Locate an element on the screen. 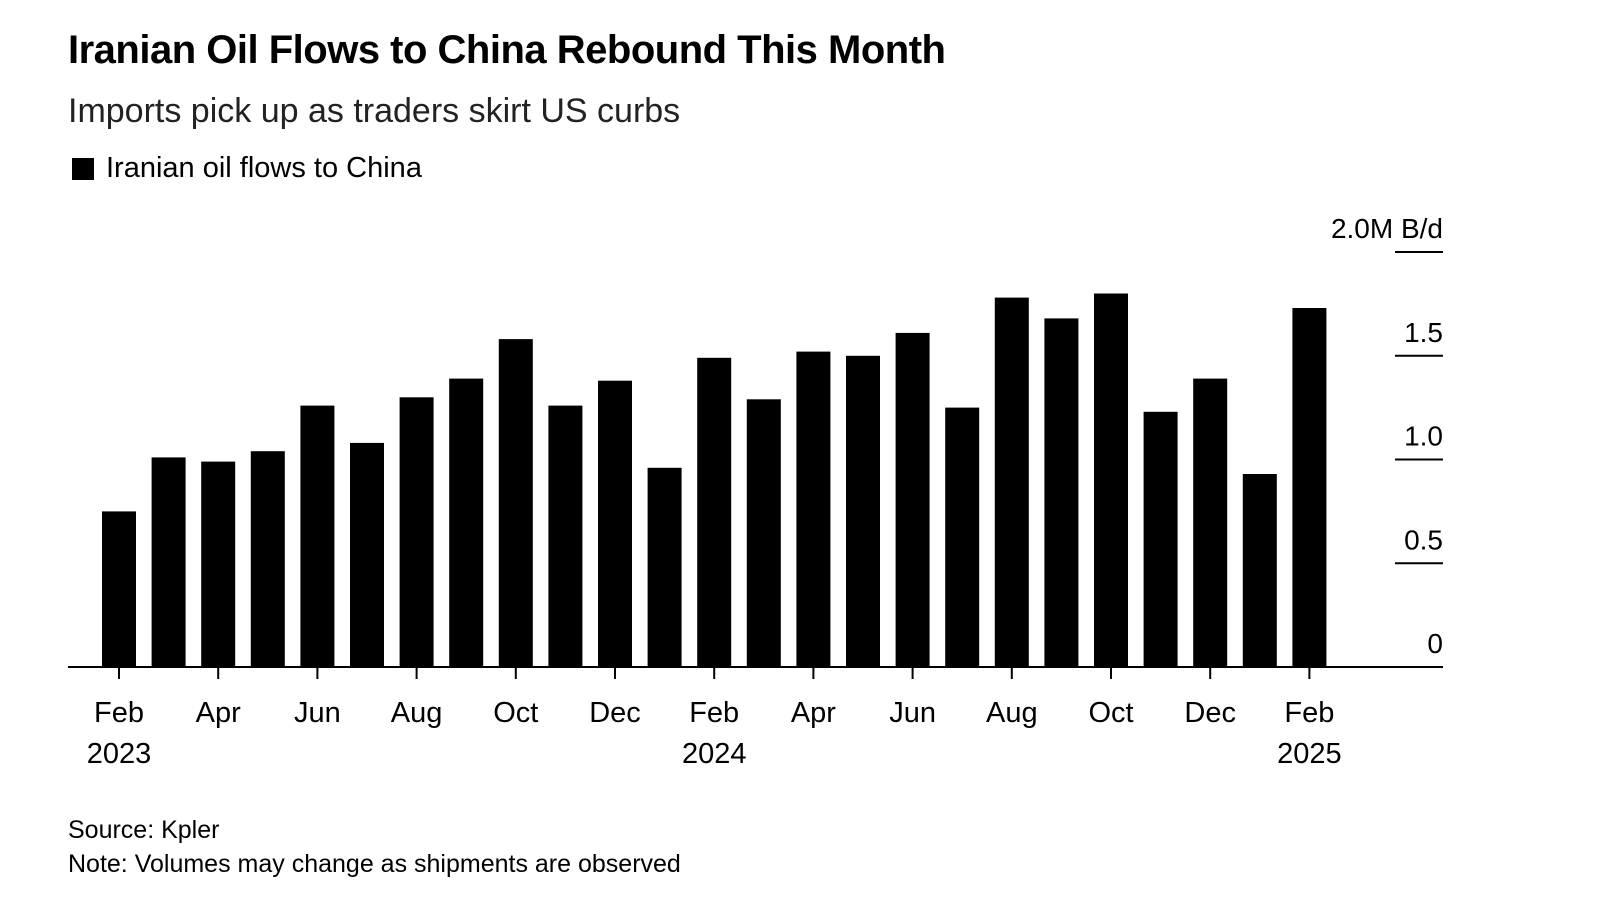 This screenshot has height=920, width=1600. x-tick-label-4: Oct is located at coordinates (515, 713).